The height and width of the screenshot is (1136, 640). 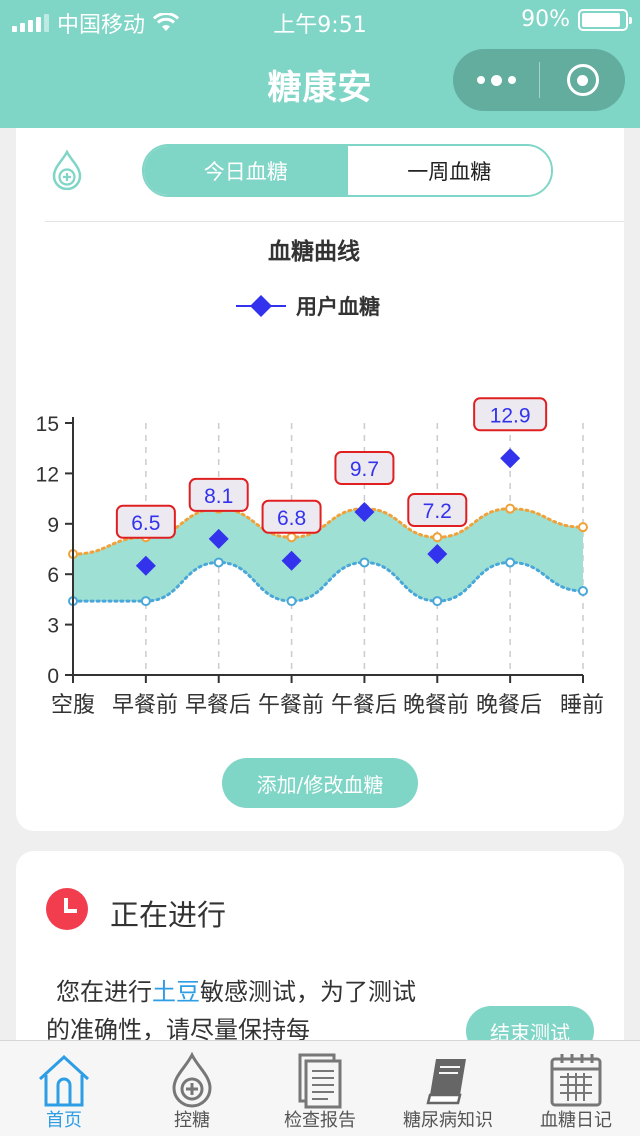 What do you see at coordinates (582, 705) in the screenshot?
I see `x-tick-label: 睡前` at bounding box center [582, 705].